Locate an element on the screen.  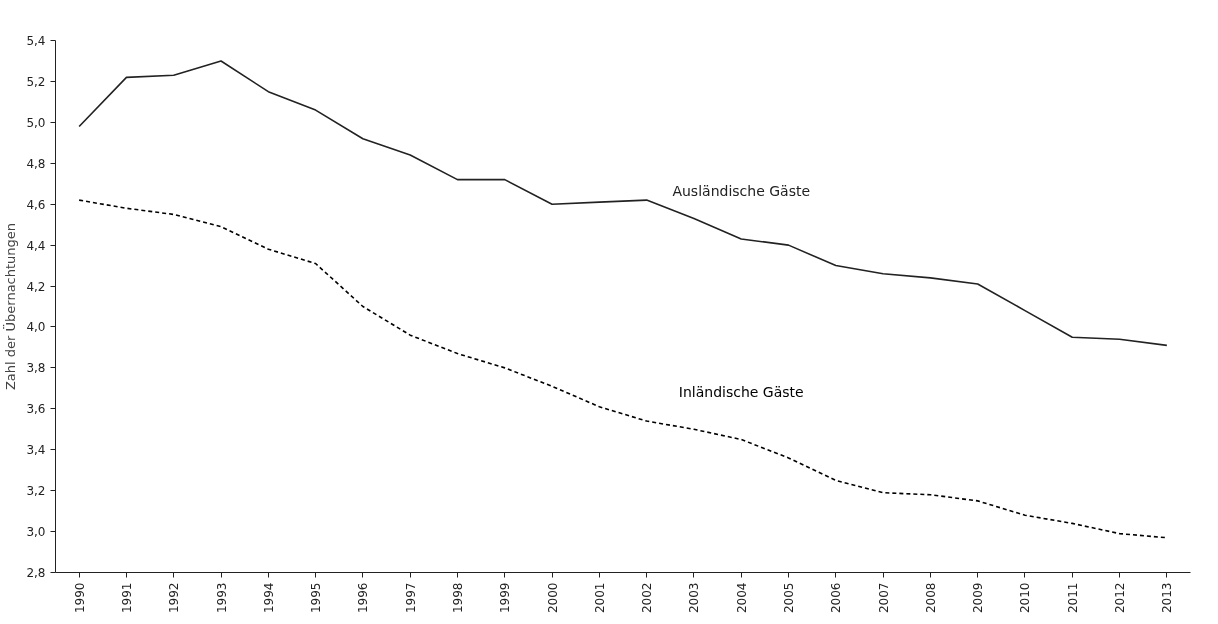
x-tick-label: 2006 is located at coordinates (836, 598).